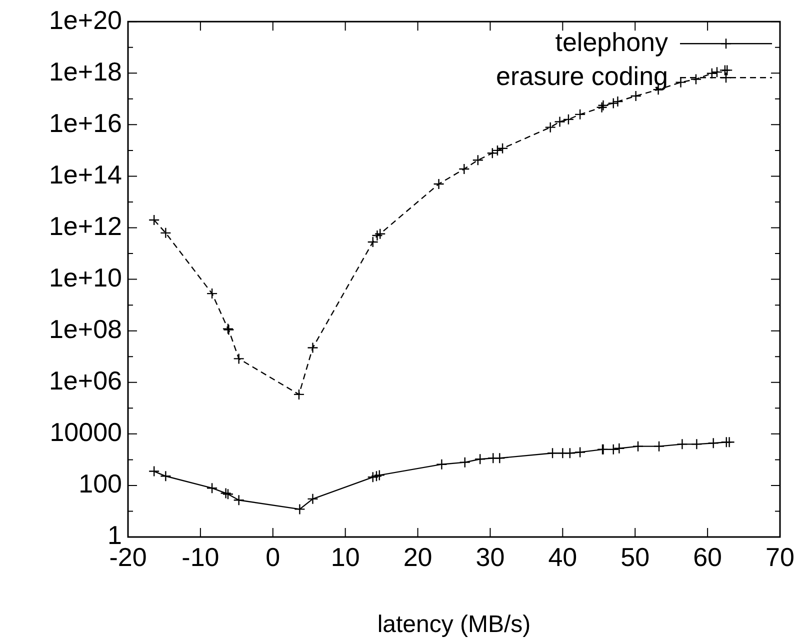  I want to click on y-tick-label: 1e+08, so click(85, 329).